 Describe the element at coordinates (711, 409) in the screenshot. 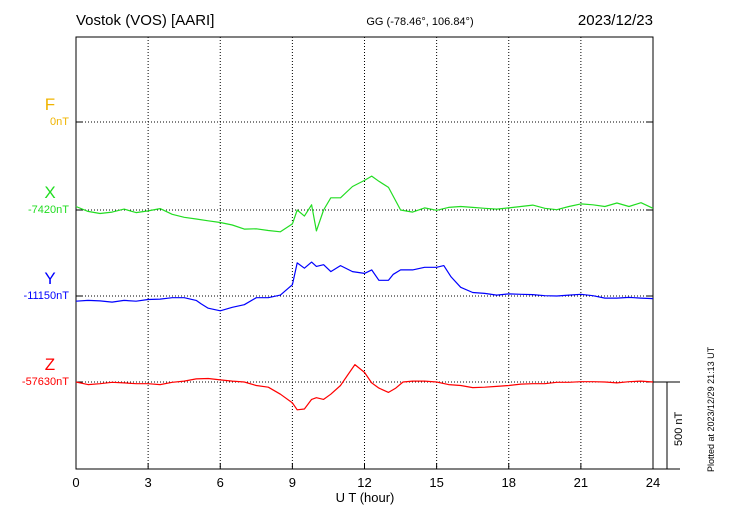

I see `plotted-at-note: Plotted at 2023/12/29 21:13 UT` at that location.